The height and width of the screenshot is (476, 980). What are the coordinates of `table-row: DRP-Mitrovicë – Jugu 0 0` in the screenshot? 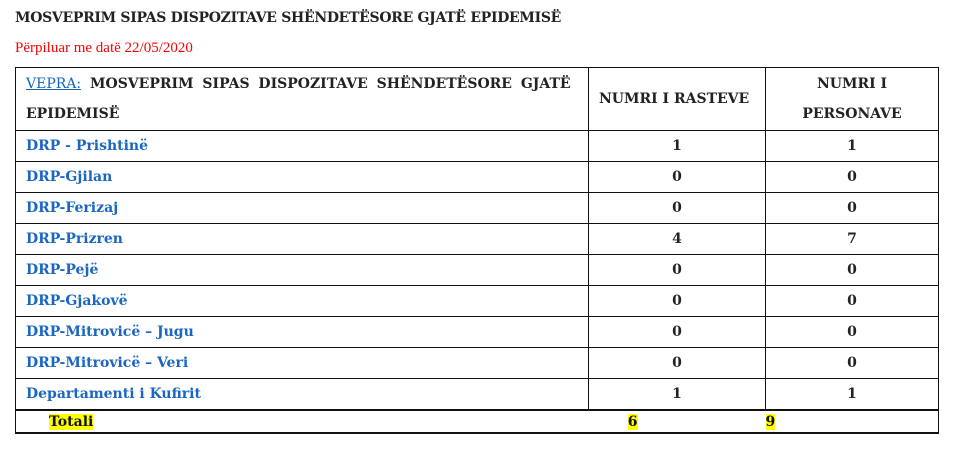 It's located at (477, 332).